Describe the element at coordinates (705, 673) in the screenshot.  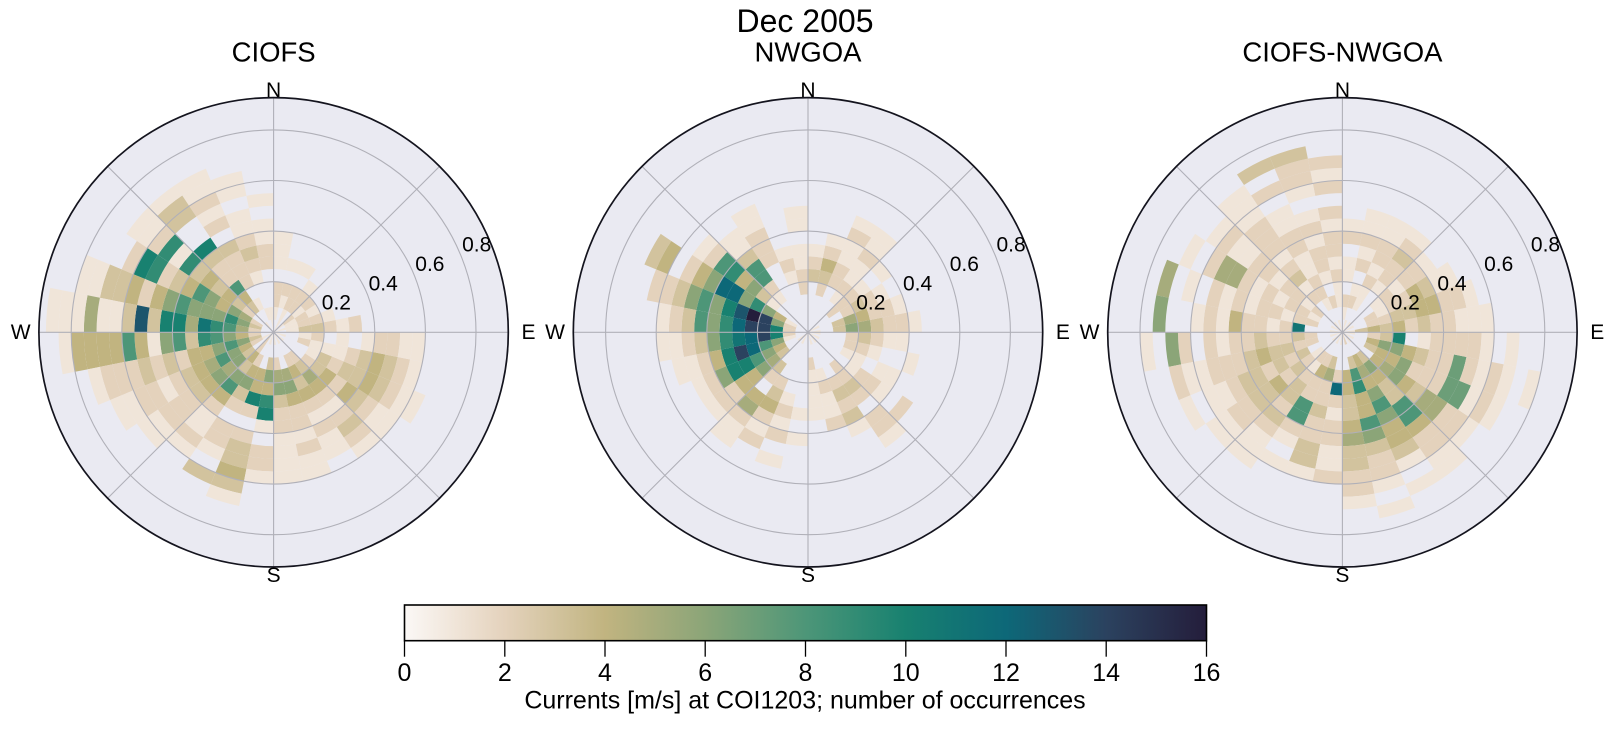
I see `svg-text: 6` at that location.